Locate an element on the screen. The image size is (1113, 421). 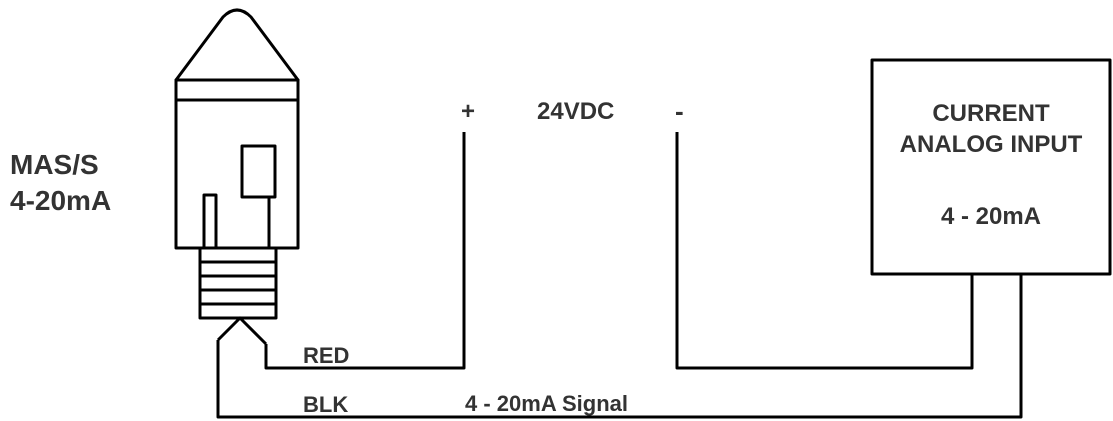
sensor-cap is located at coordinates (237, 45).